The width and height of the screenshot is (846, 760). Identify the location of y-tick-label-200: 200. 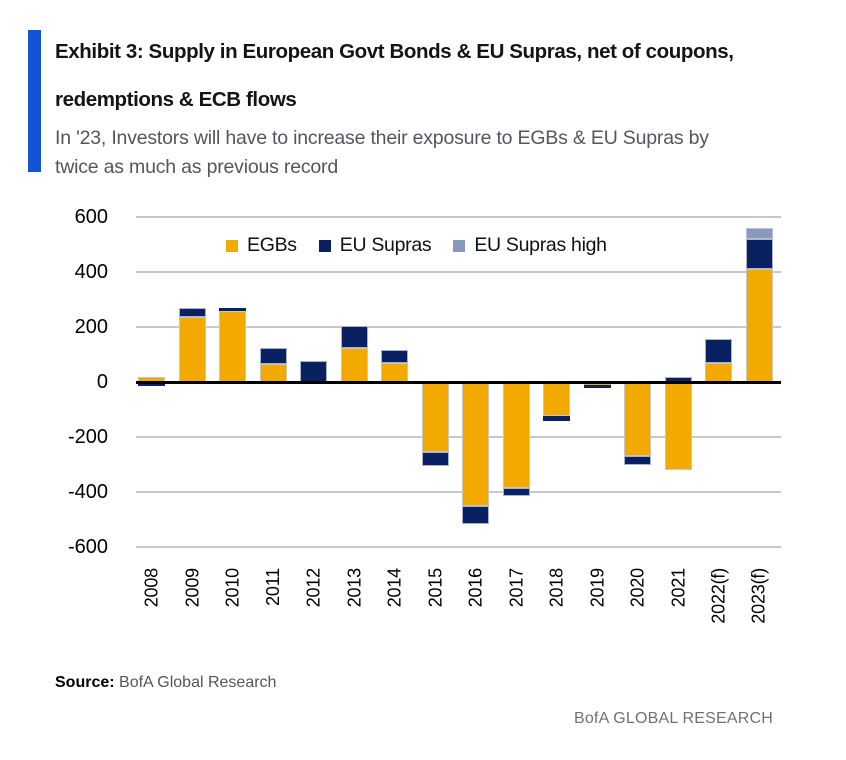
(91, 327).